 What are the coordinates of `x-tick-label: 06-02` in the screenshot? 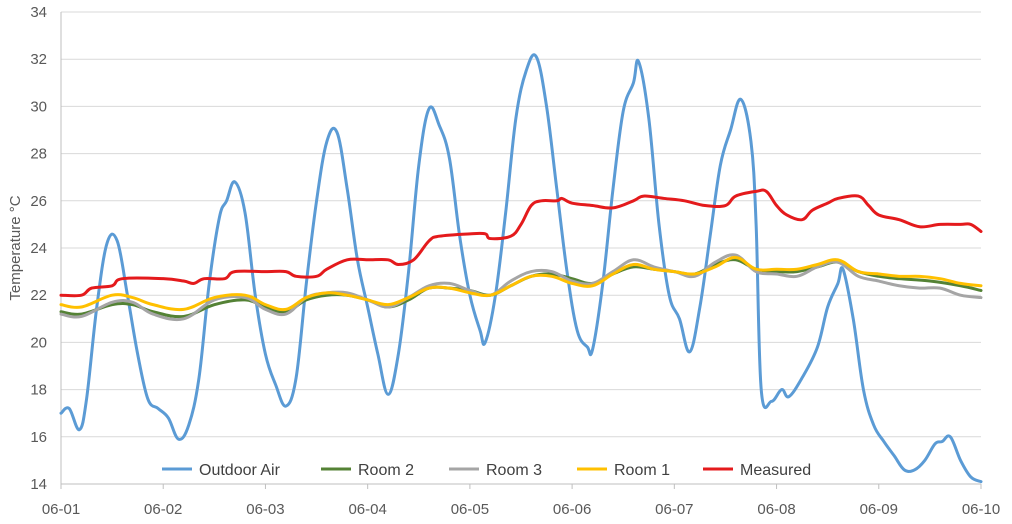 It's located at (163, 509).